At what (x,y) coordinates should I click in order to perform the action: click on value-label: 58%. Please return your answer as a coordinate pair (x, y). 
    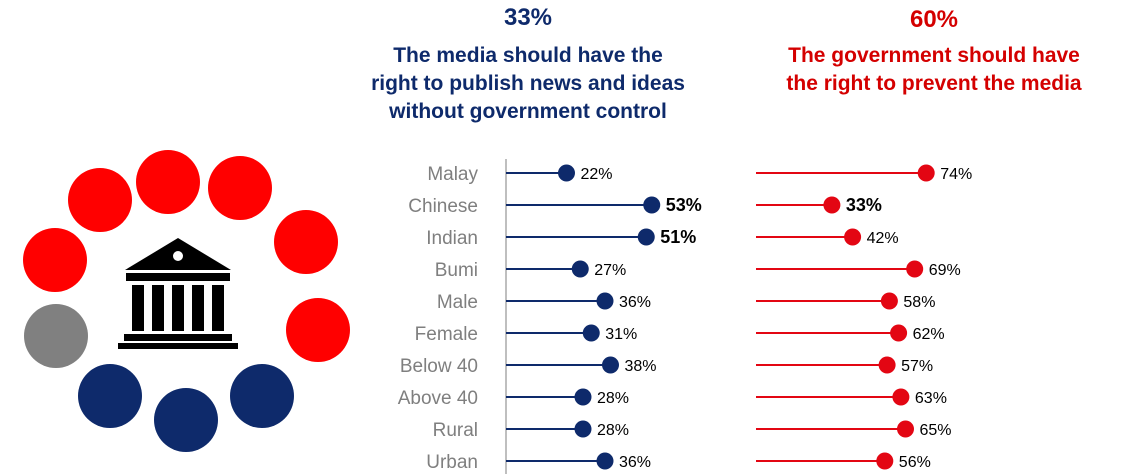
    Looking at the image, I should click on (919, 302).